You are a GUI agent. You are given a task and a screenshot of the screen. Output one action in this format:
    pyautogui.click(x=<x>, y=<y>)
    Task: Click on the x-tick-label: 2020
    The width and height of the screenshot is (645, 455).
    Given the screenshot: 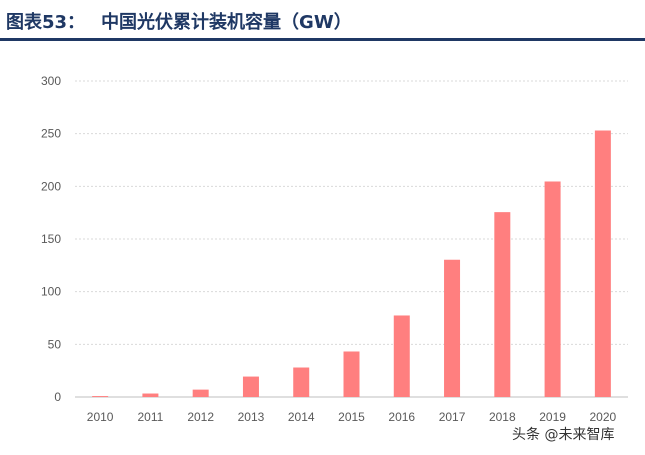 What is the action you would take?
    pyautogui.click(x=603, y=417)
    